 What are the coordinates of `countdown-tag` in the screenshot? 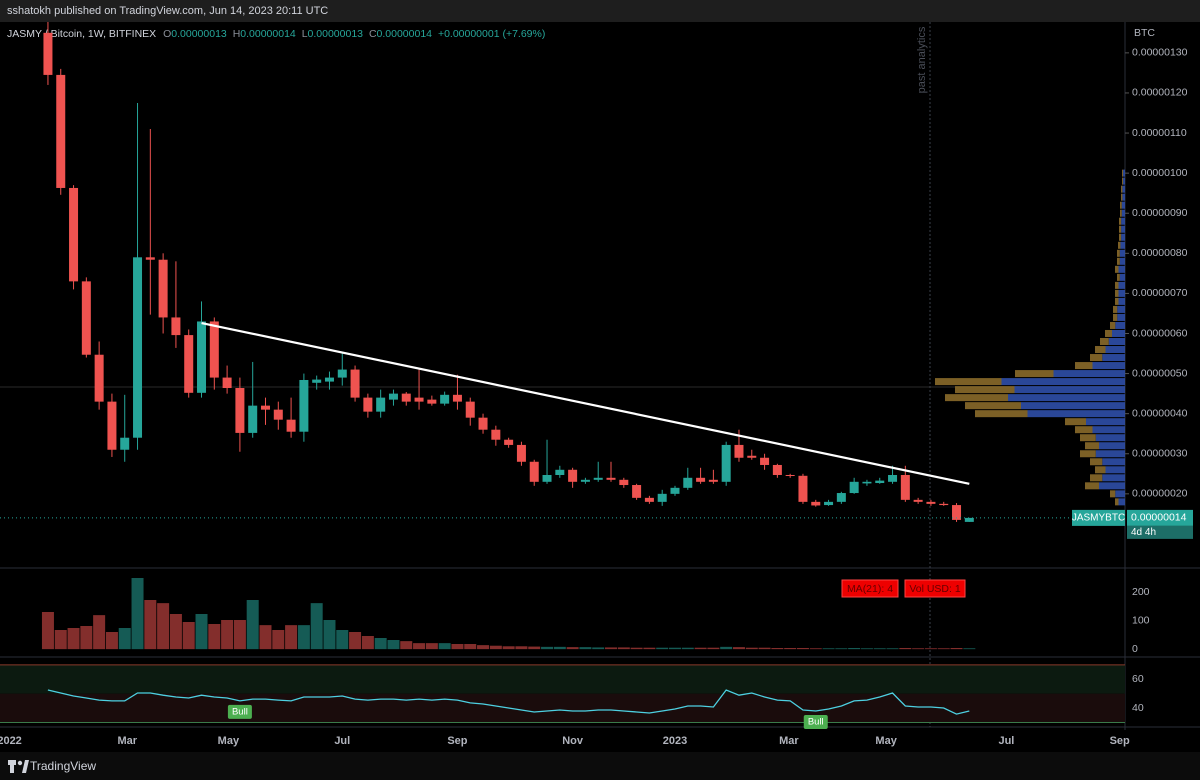 It's located at (1160, 532).